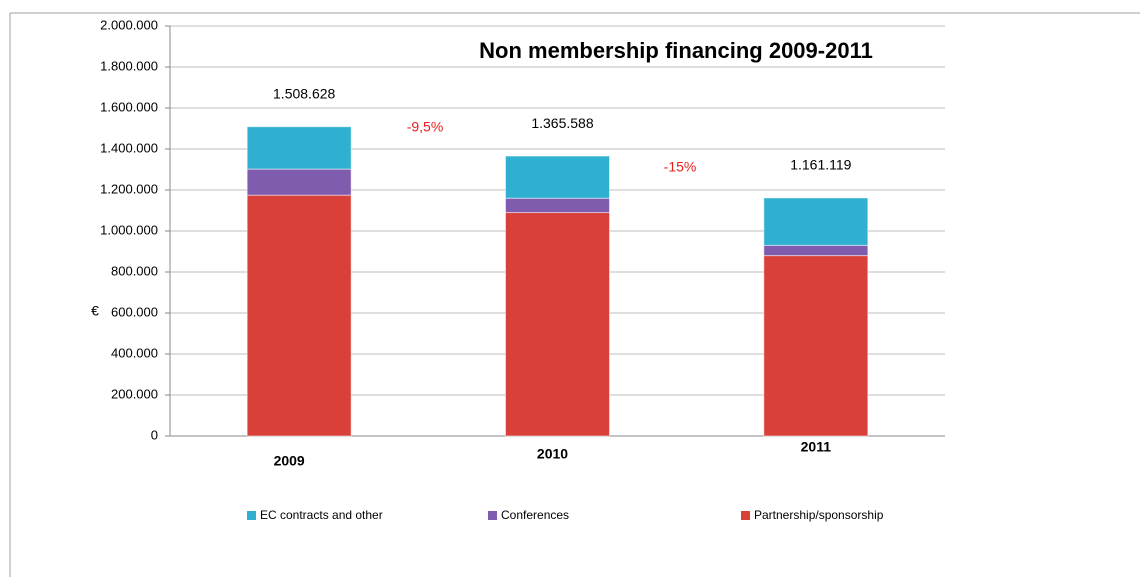 The height and width of the screenshot is (577, 1140). What do you see at coordinates (820, 165) in the screenshot?
I see `total-label: 1.161.119` at bounding box center [820, 165].